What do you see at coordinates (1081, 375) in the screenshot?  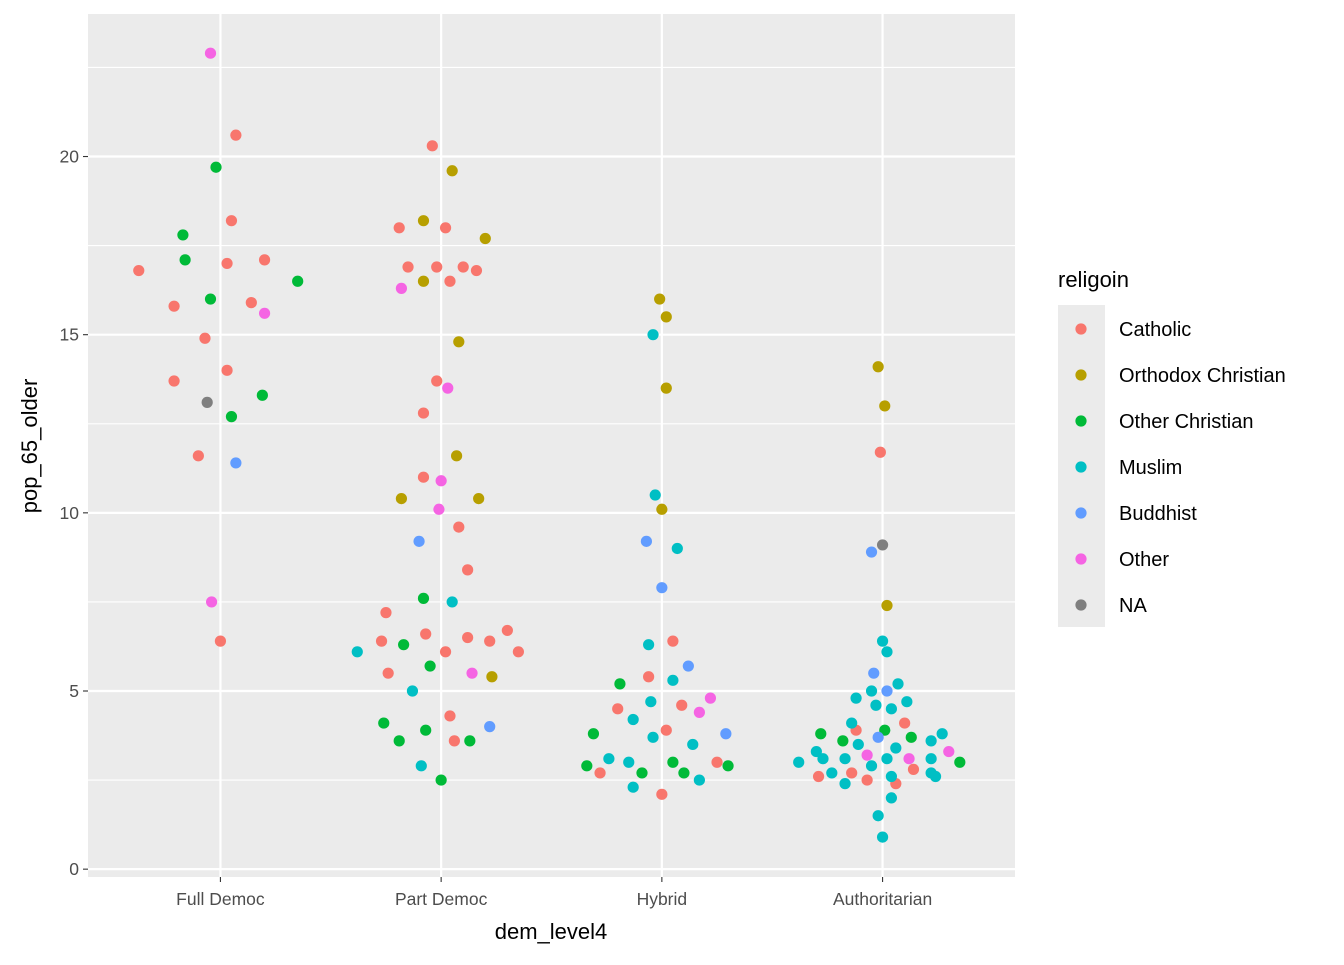 I see `legend-key-orthodox-christian` at bounding box center [1081, 375].